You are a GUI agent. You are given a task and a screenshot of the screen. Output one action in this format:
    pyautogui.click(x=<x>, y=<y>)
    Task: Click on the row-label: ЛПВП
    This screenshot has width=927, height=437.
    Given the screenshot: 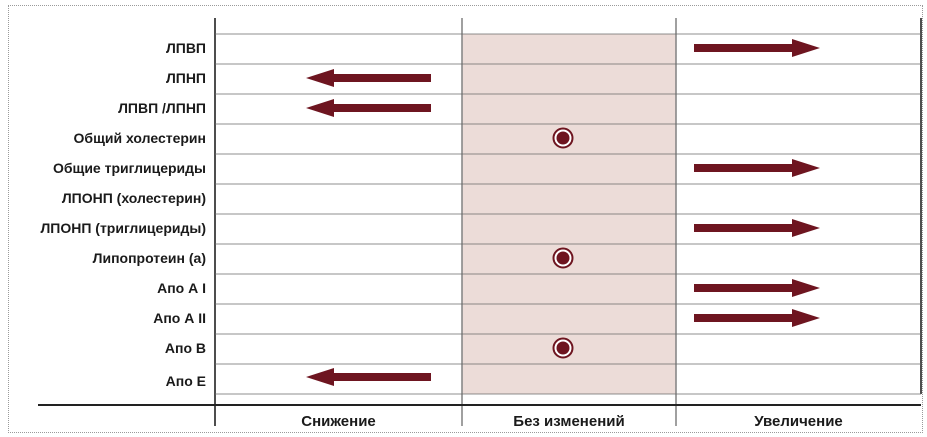 What is the action you would take?
    pyautogui.click(x=186, y=48)
    